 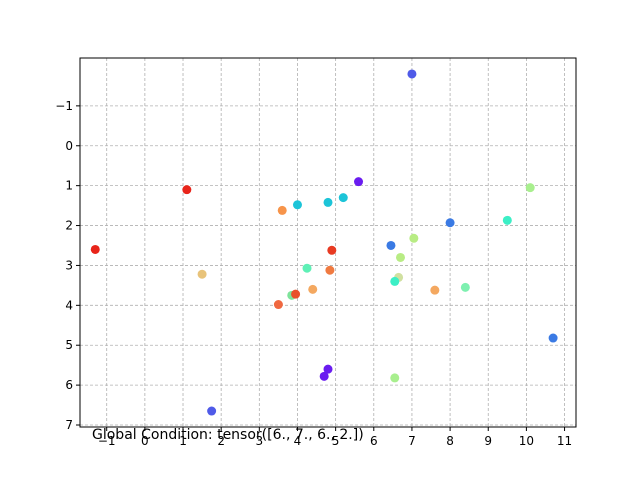 I want to click on y-tick-label: 1, so click(x=69, y=186).